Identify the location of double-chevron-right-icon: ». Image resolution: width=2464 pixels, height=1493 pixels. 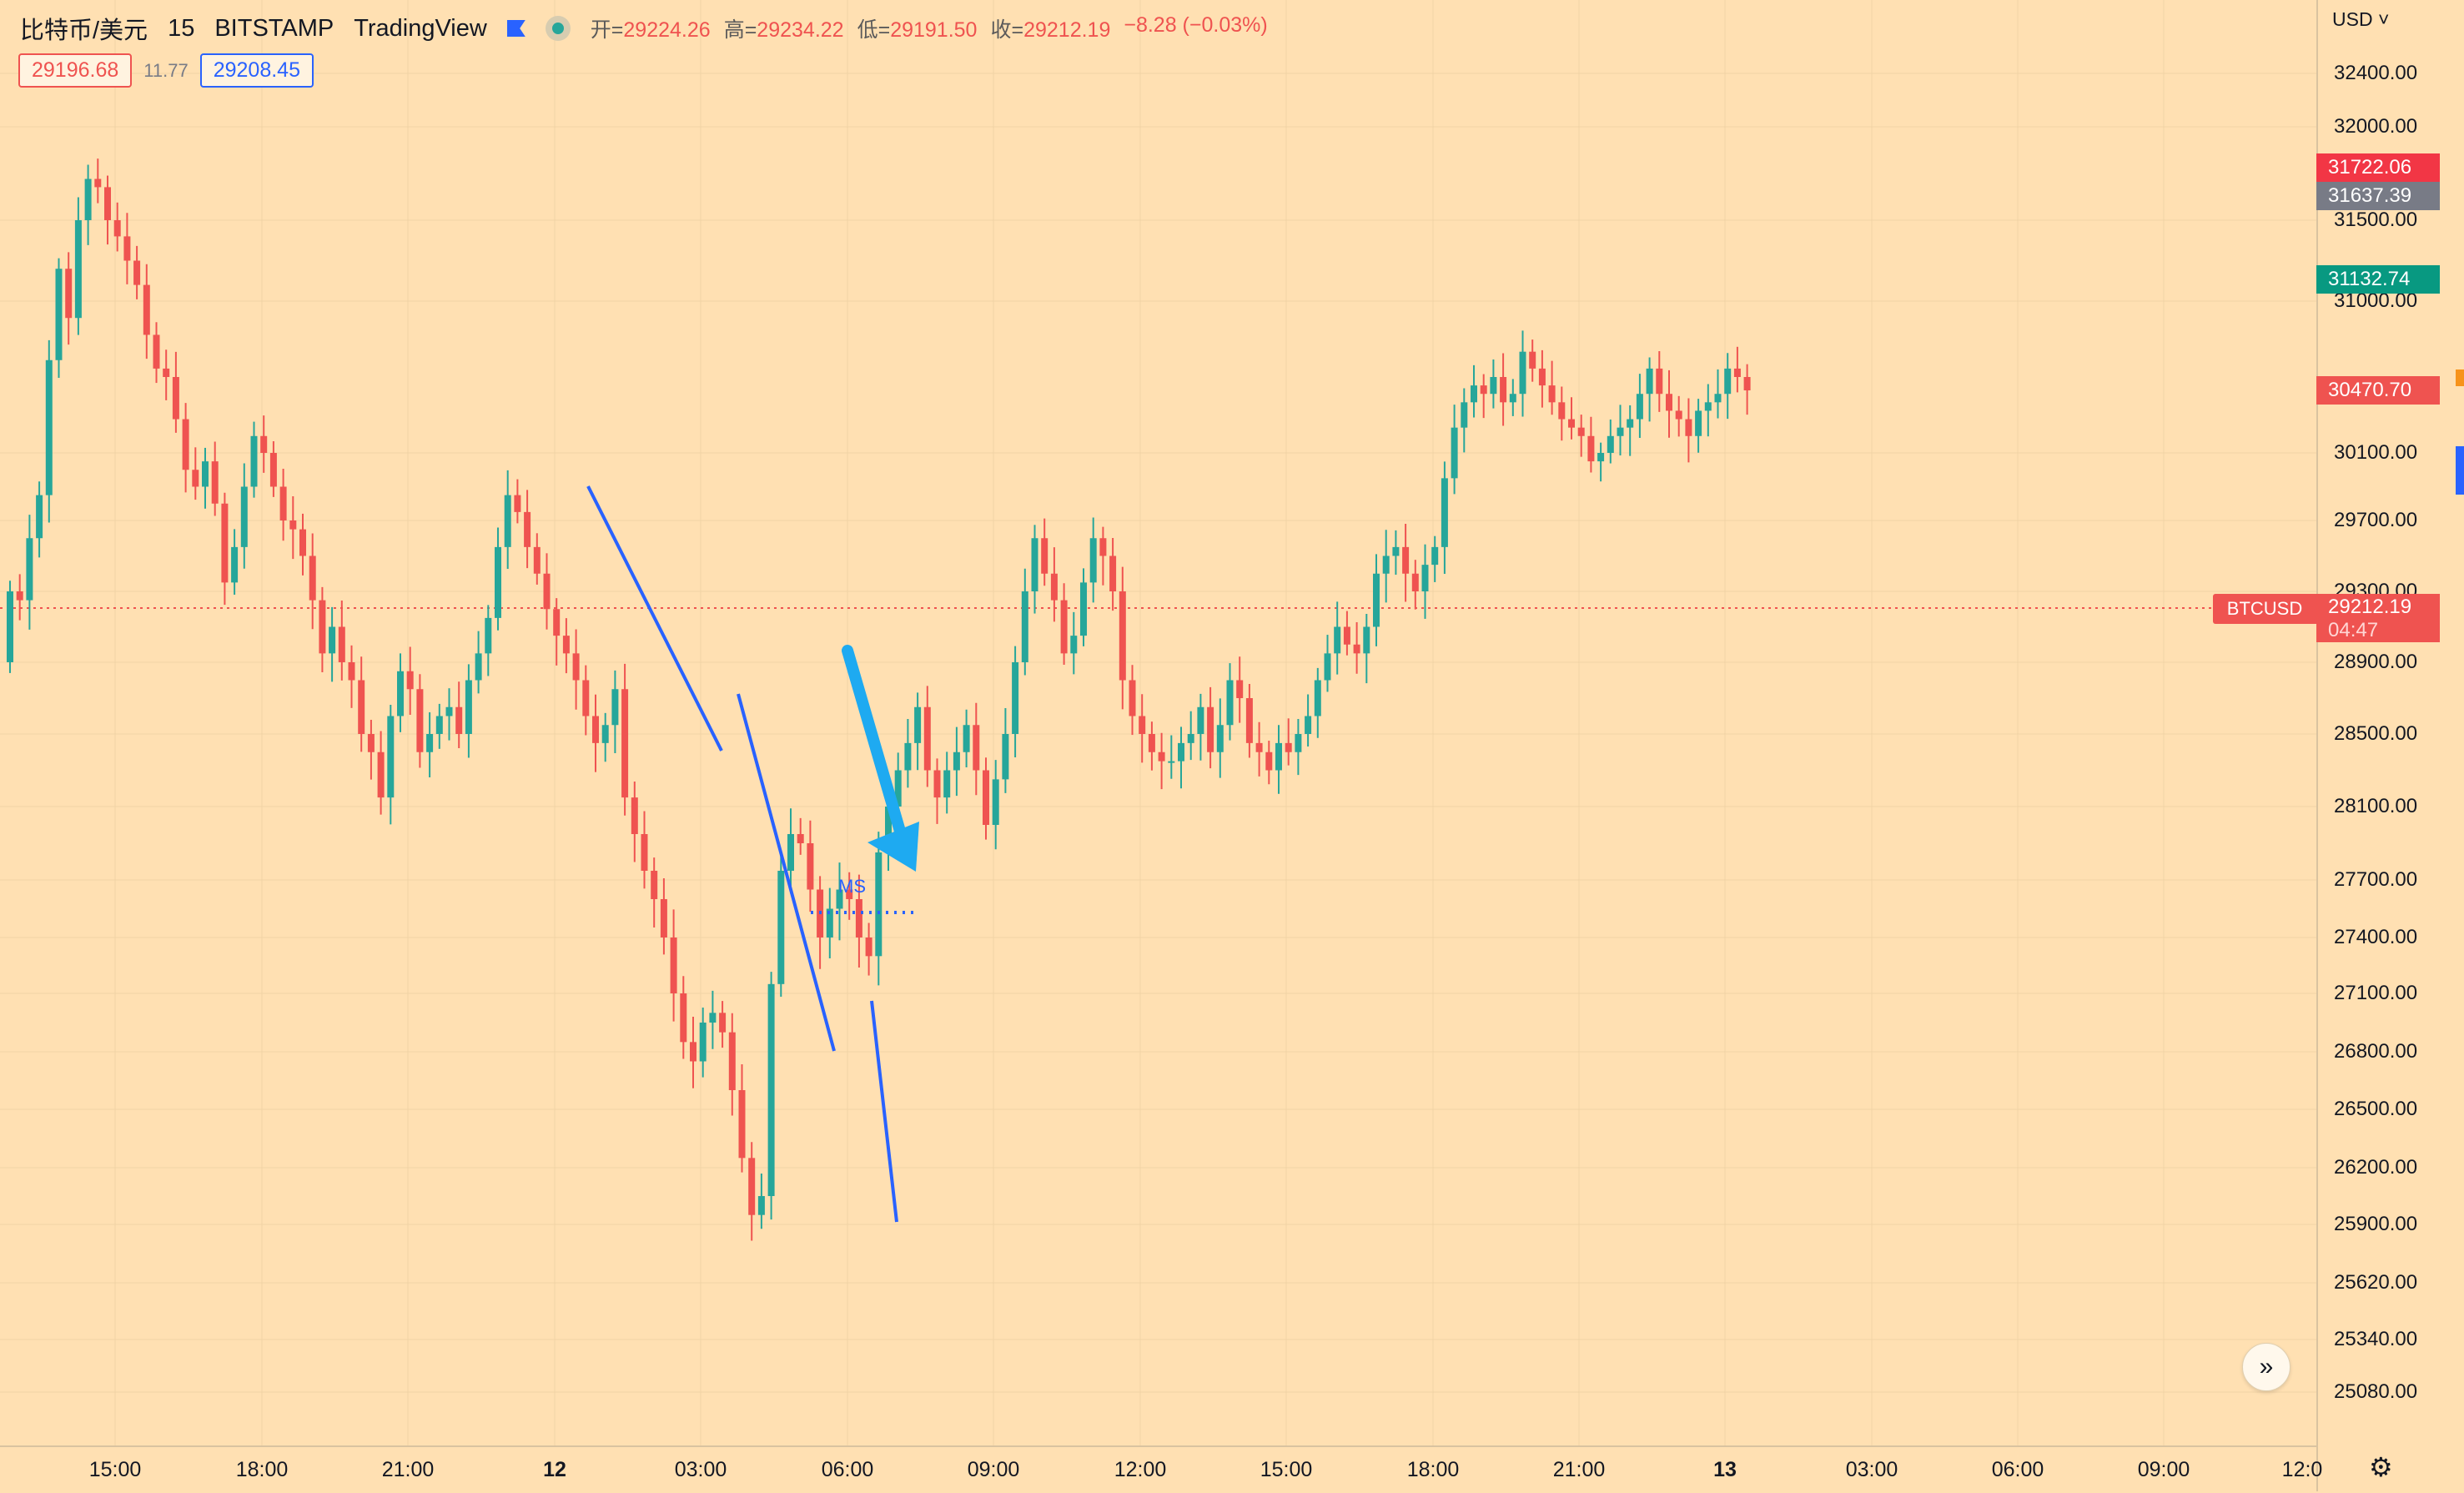
(2266, 1367).